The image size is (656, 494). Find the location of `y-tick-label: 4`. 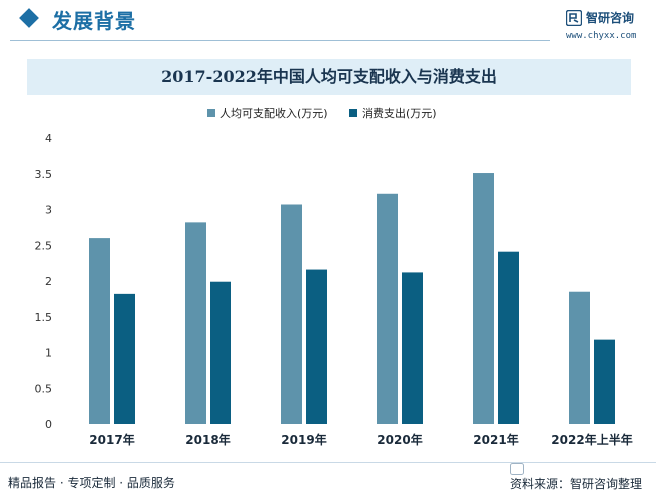

y-tick-label: 4 is located at coordinates (48, 138).